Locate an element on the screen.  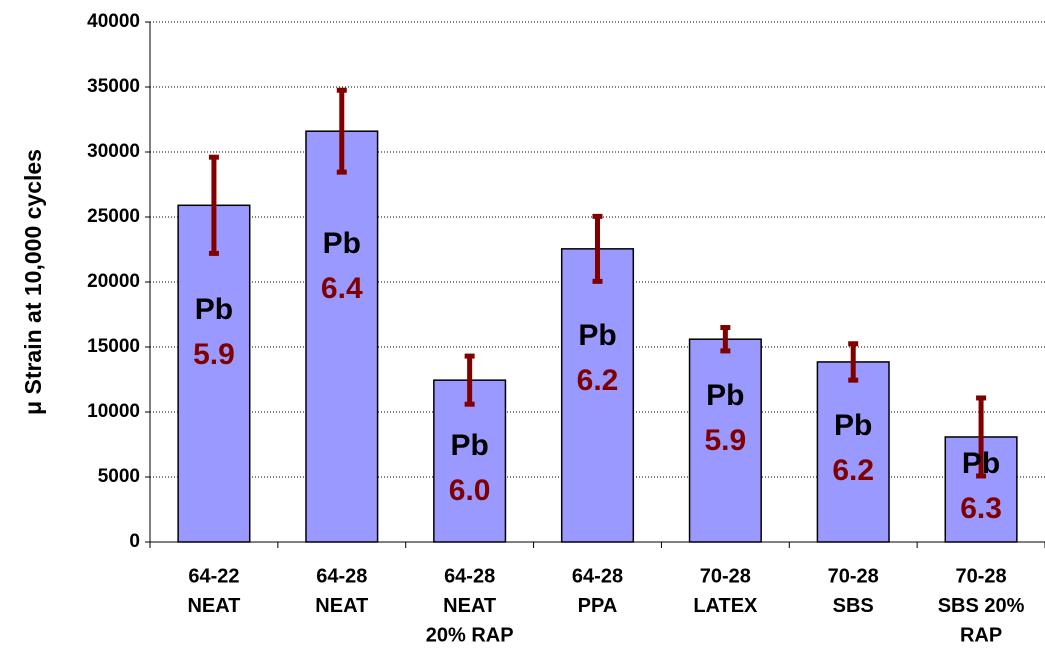
y-tick-label: 0 is located at coordinates (134, 541).